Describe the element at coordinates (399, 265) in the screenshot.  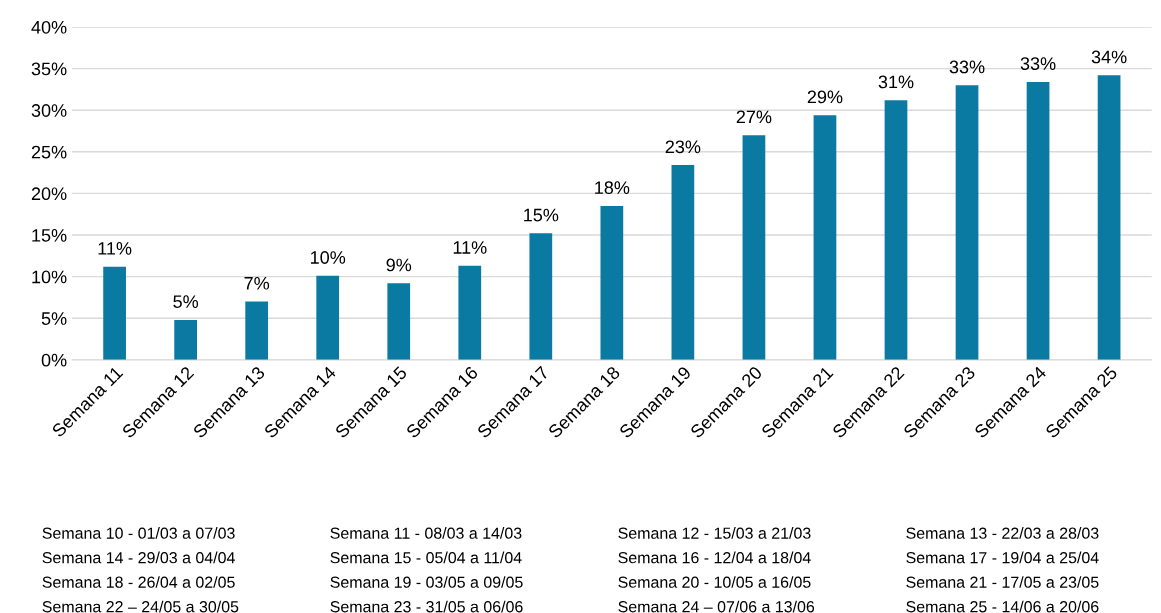
I see `data-label: 9%` at that location.